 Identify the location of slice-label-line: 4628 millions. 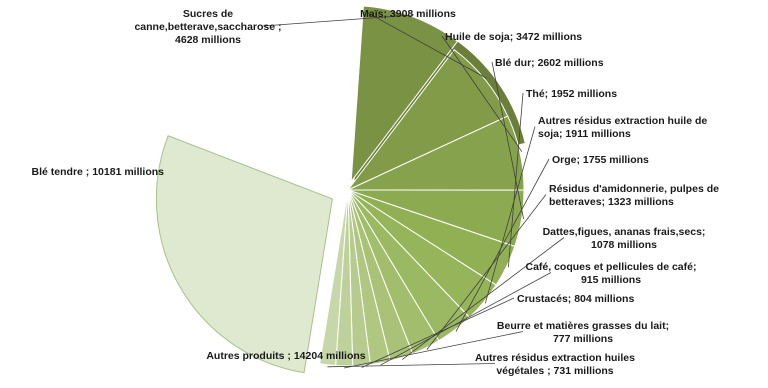
(208, 40).